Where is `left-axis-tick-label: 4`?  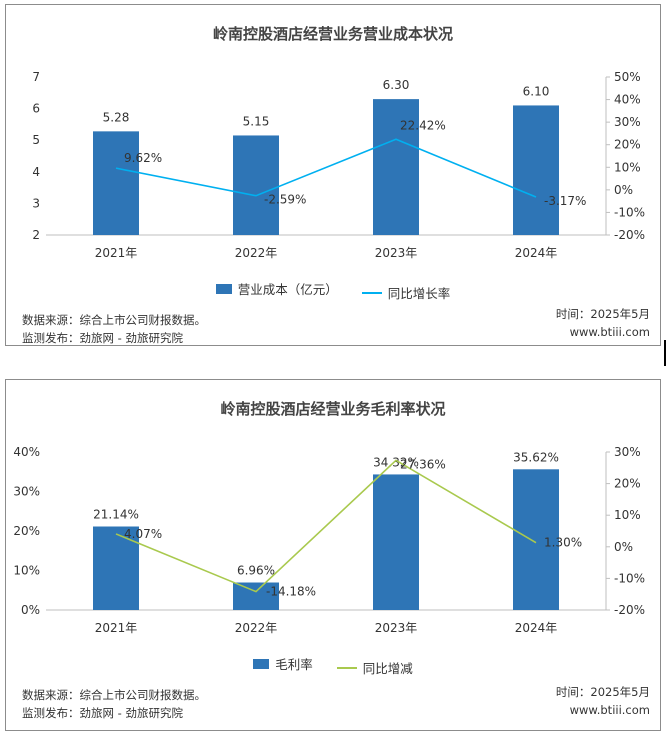 left-axis-tick-label: 4 is located at coordinates (36, 172).